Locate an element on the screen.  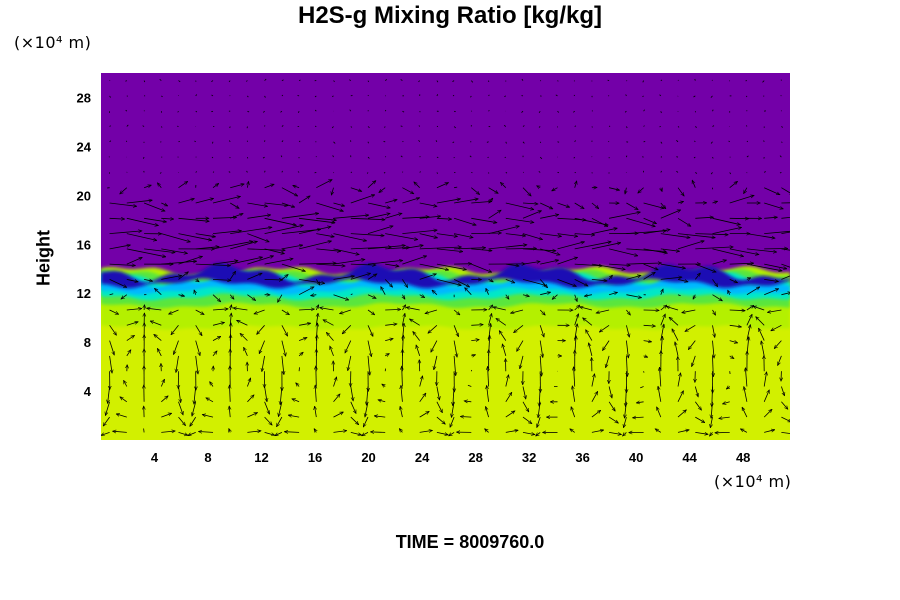
y-tick-label: 12 is located at coordinates (84, 293).